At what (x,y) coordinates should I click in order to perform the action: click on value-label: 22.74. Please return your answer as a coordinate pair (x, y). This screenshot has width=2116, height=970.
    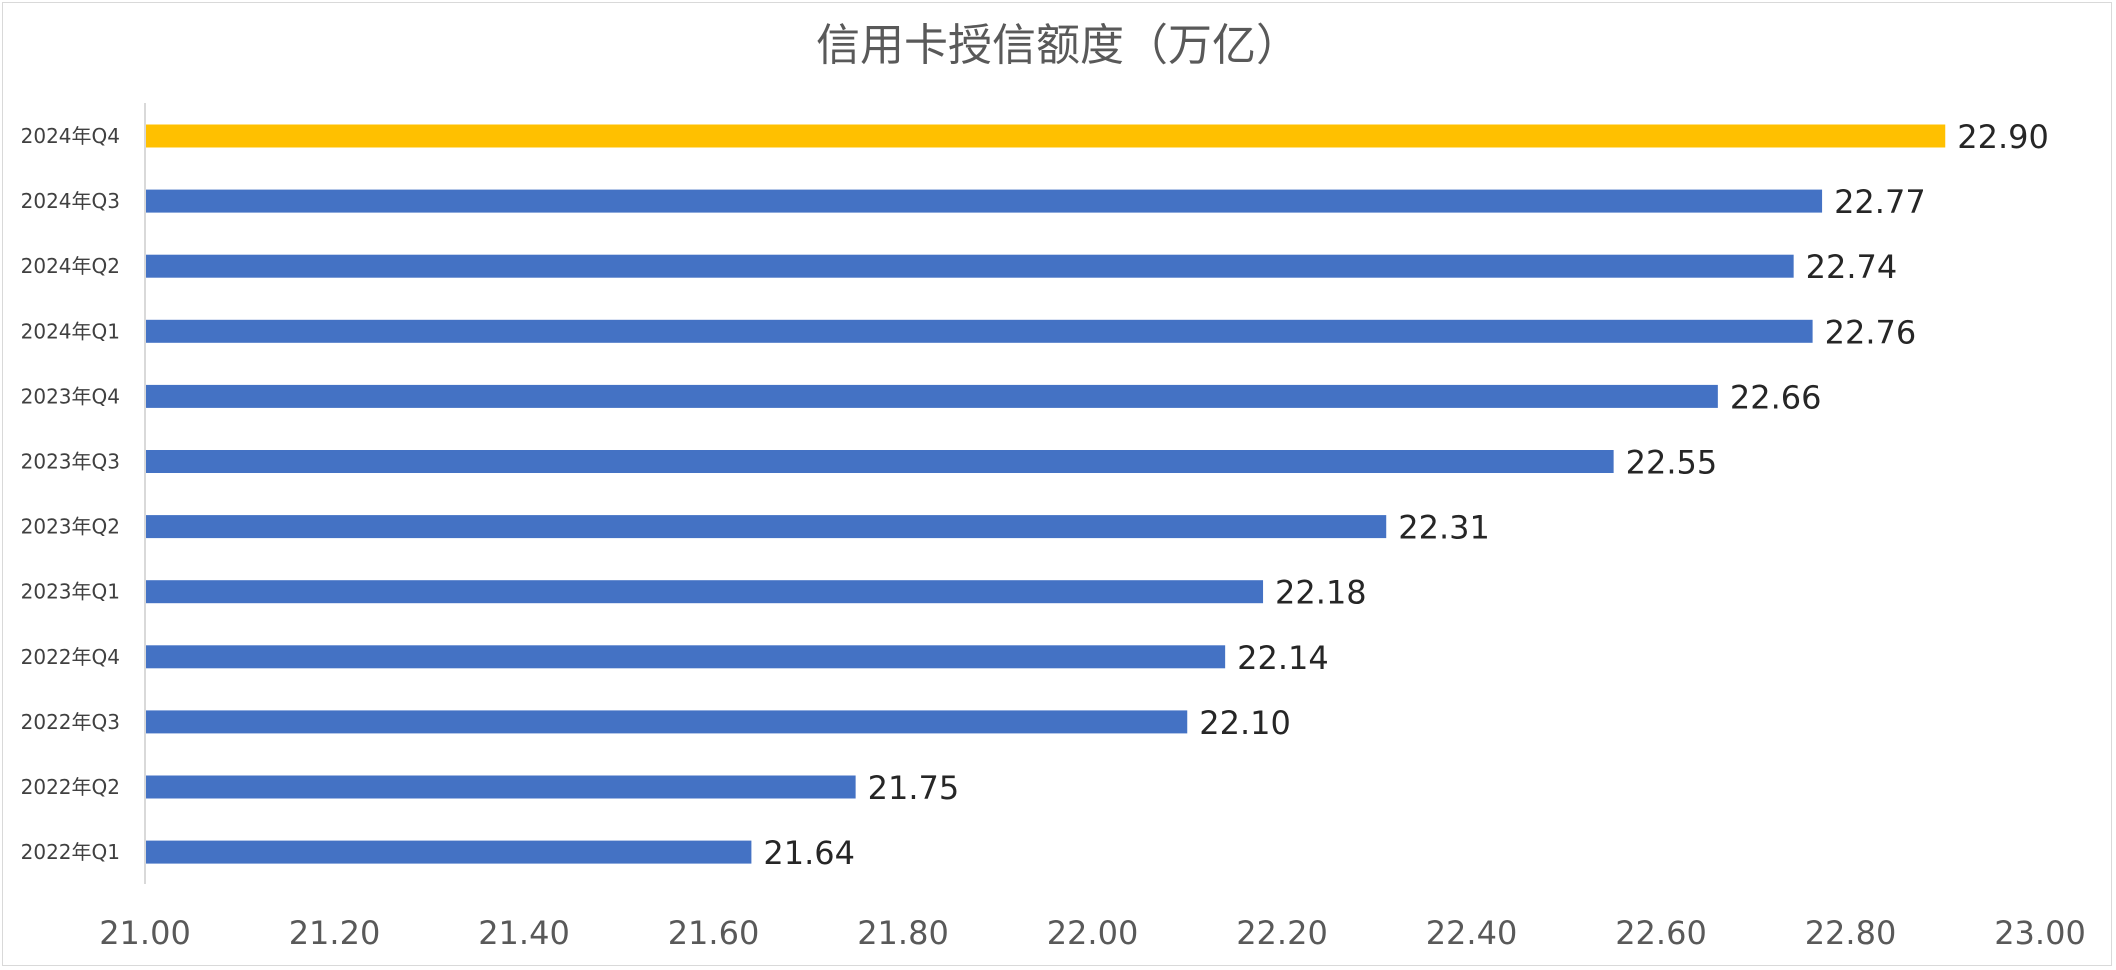
    Looking at the image, I should click on (1852, 267).